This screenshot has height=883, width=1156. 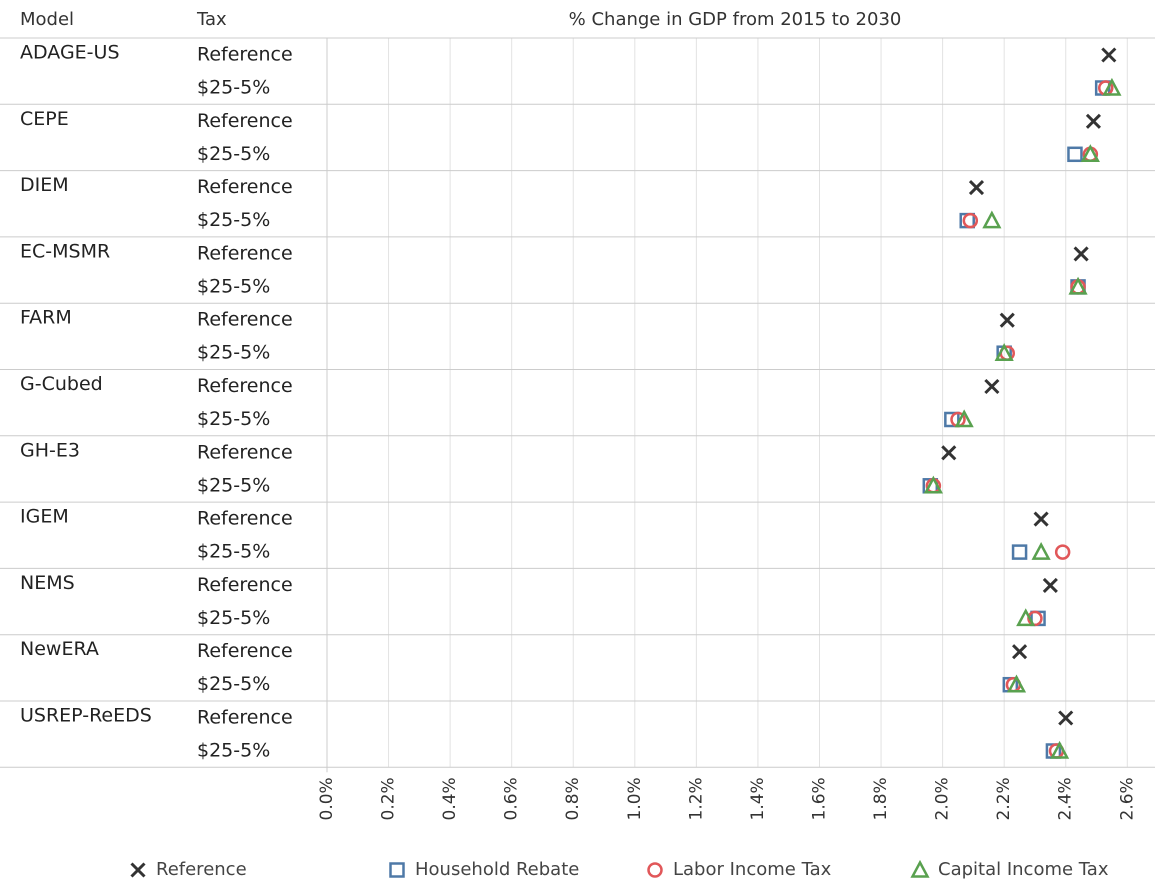 I want to click on model-label: G-Cubed, so click(x=61, y=384).